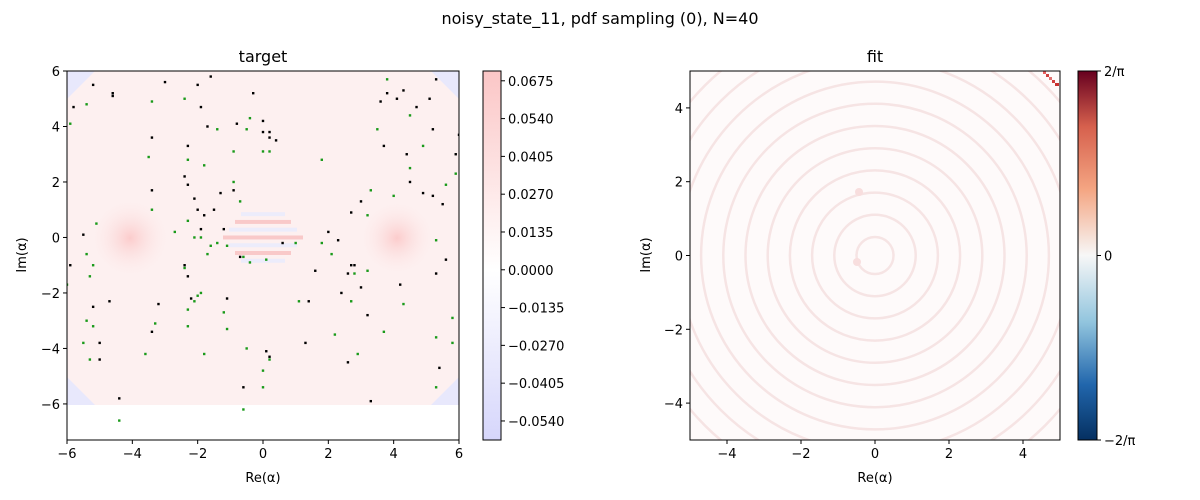  Describe the element at coordinates (531, 233) in the screenshot. I see `colorbar-tick-label: 0.0135` at that location.